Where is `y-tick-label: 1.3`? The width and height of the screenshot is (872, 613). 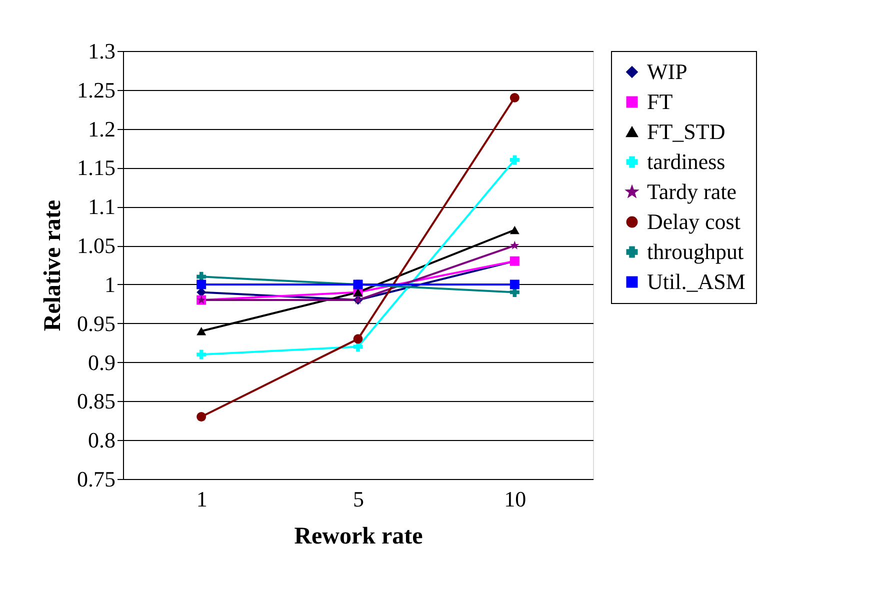
y-tick-label: 1.3 is located at coordinates (102, 51).